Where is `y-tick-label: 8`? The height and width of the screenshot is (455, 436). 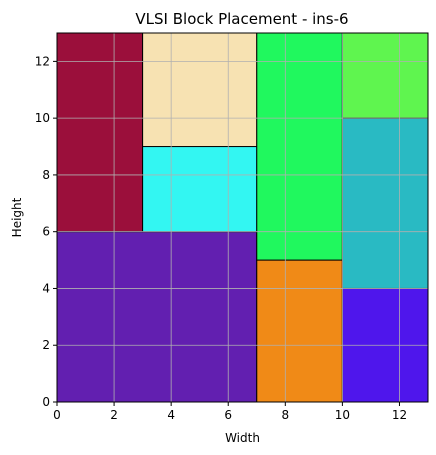 y-tick-label: 8 is located at coordinates (46, 175).